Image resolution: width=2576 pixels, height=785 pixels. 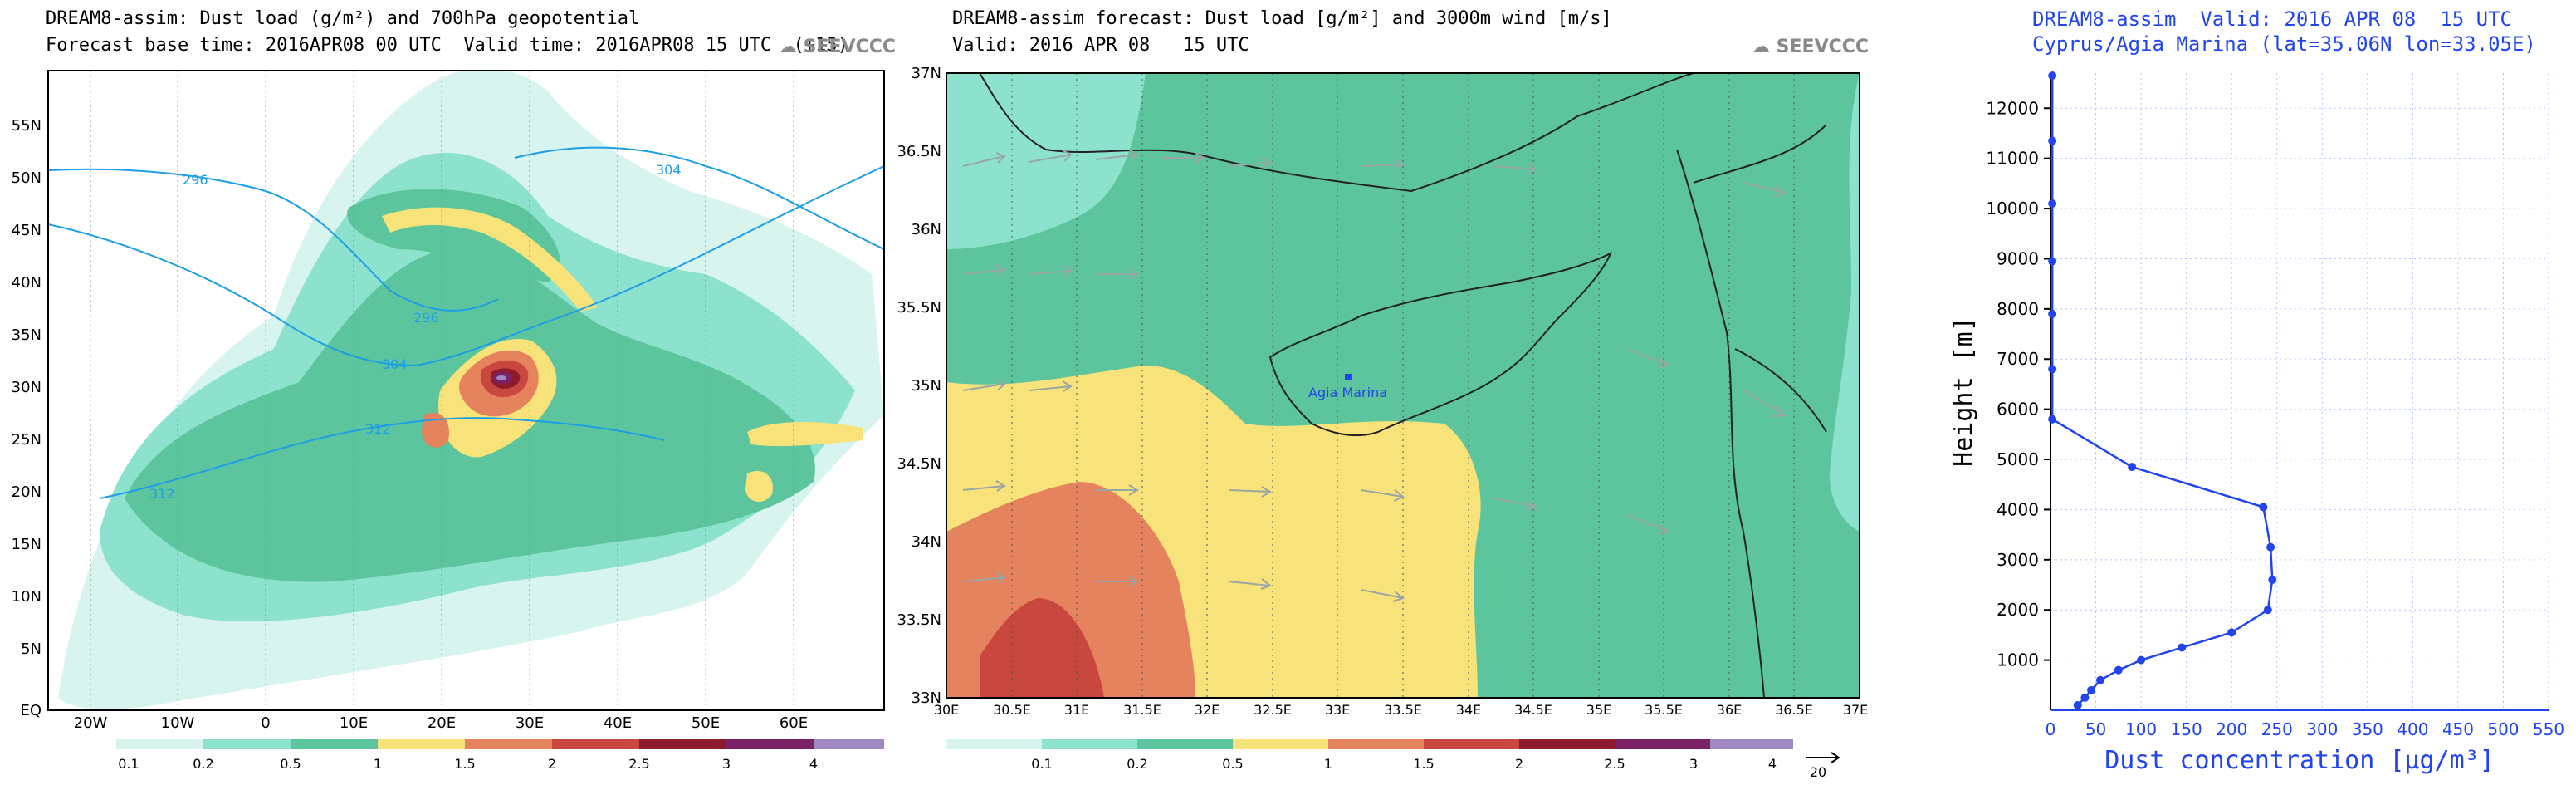 I want to click on mid-colorbar, so click(x=1369, y=744).